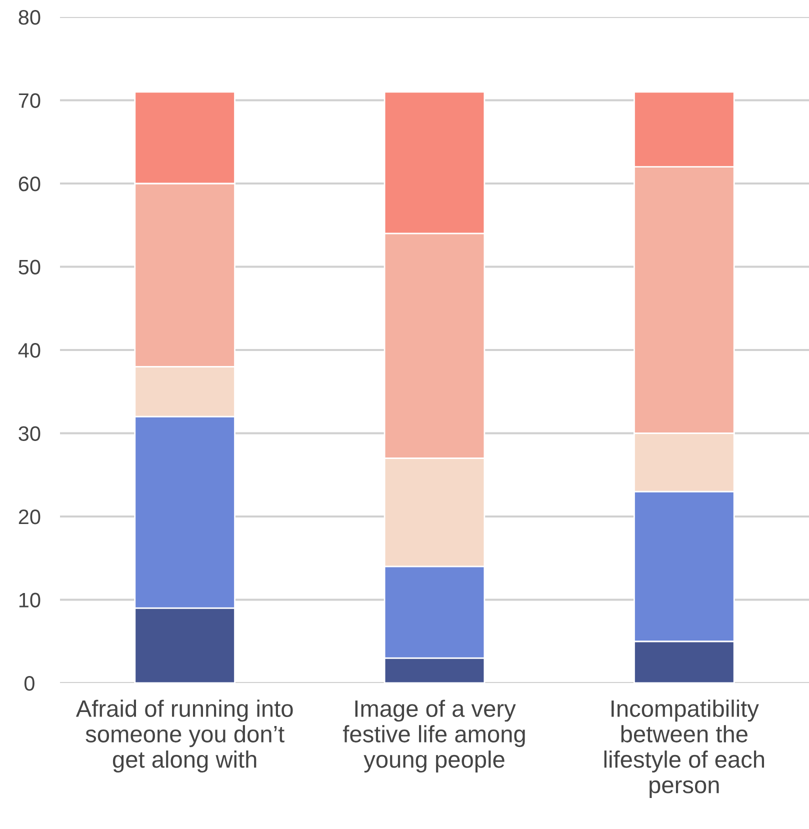  What do you see at coordinates (29, 350) in the screenshot?
I see `y-tick-label: 40` at bounding box center [29, 350].